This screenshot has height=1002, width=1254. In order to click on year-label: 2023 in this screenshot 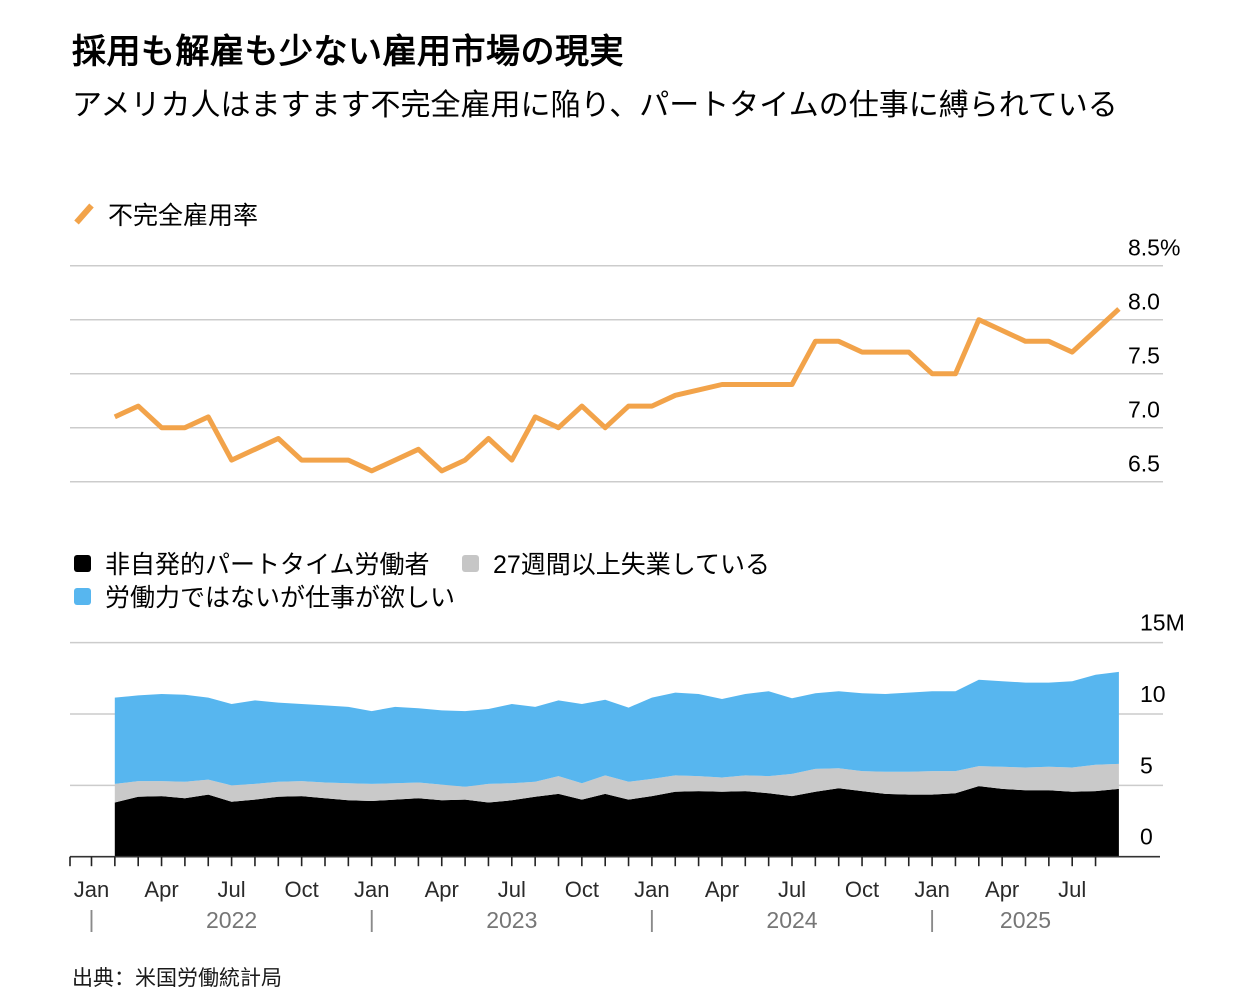, I will do `click(511, 920)`.